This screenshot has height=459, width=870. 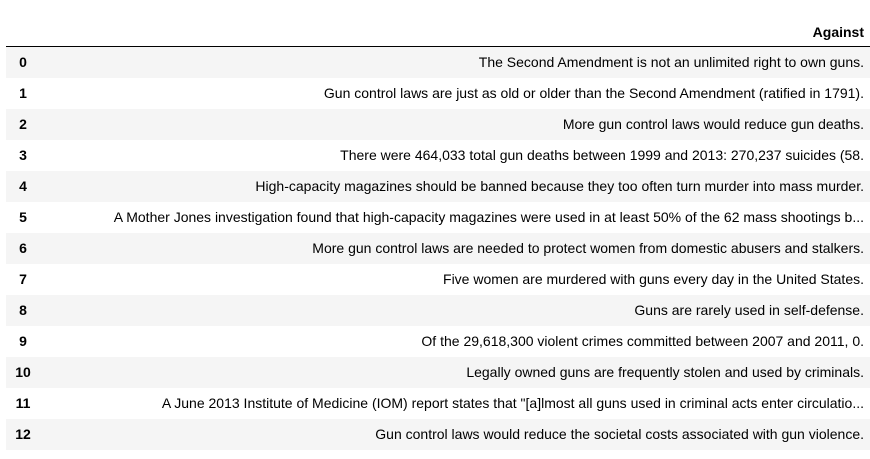 What do you see at coordinates (23, 217) in the screenshot?
I see `row-index: 5` at bounding box center [23, 217].